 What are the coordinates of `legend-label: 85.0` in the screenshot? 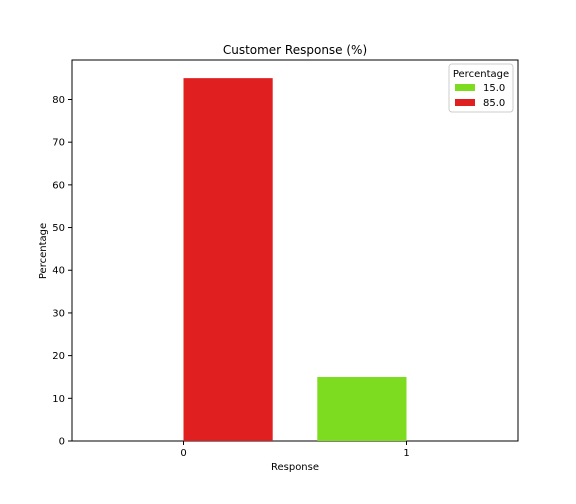 It's located at (494, 103).